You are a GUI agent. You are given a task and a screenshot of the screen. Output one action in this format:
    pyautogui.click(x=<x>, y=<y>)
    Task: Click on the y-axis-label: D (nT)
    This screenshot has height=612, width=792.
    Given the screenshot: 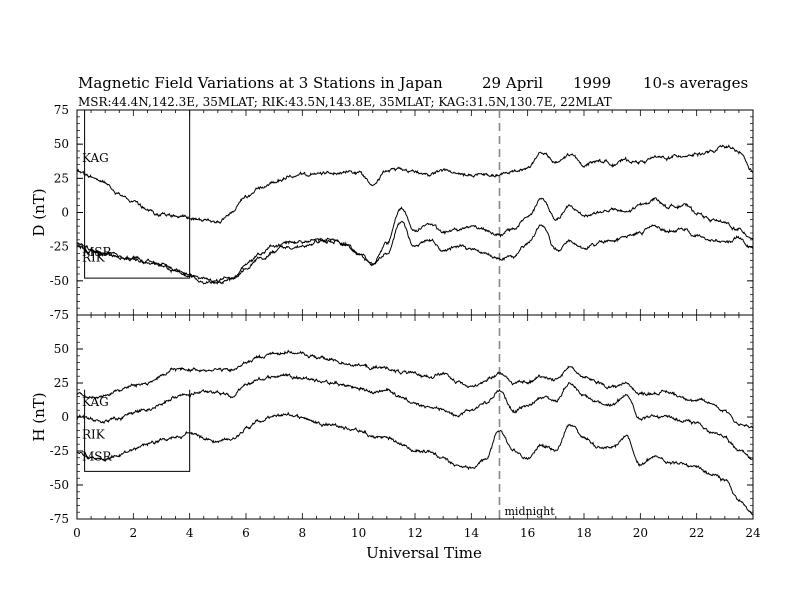 What is the action you would take?
    pyautogui.click(x=39, y=212)
    